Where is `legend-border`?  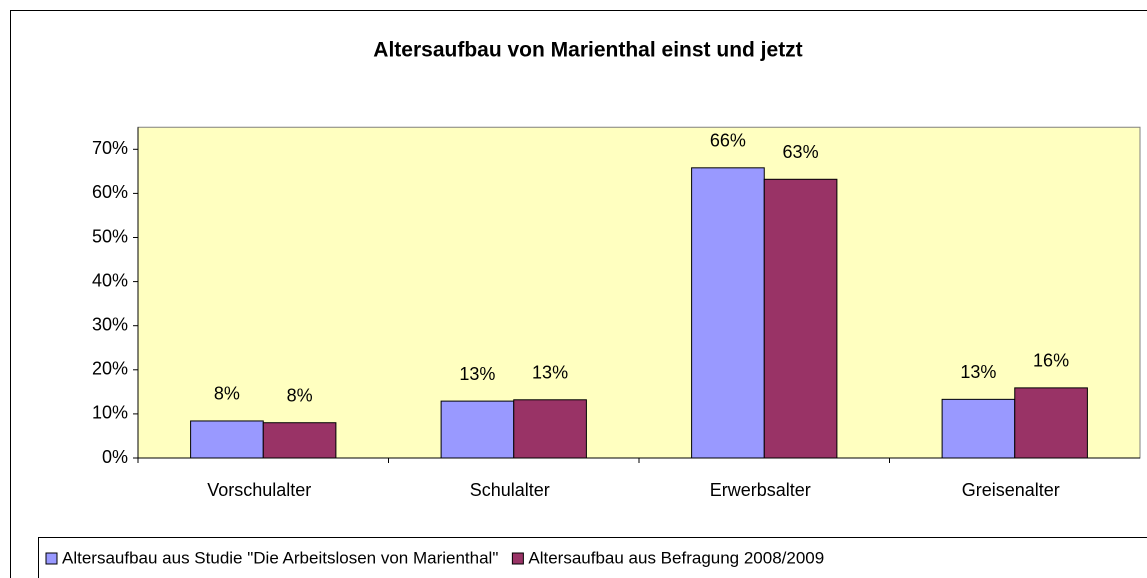 legend-border is located at coordinates (592, 557).